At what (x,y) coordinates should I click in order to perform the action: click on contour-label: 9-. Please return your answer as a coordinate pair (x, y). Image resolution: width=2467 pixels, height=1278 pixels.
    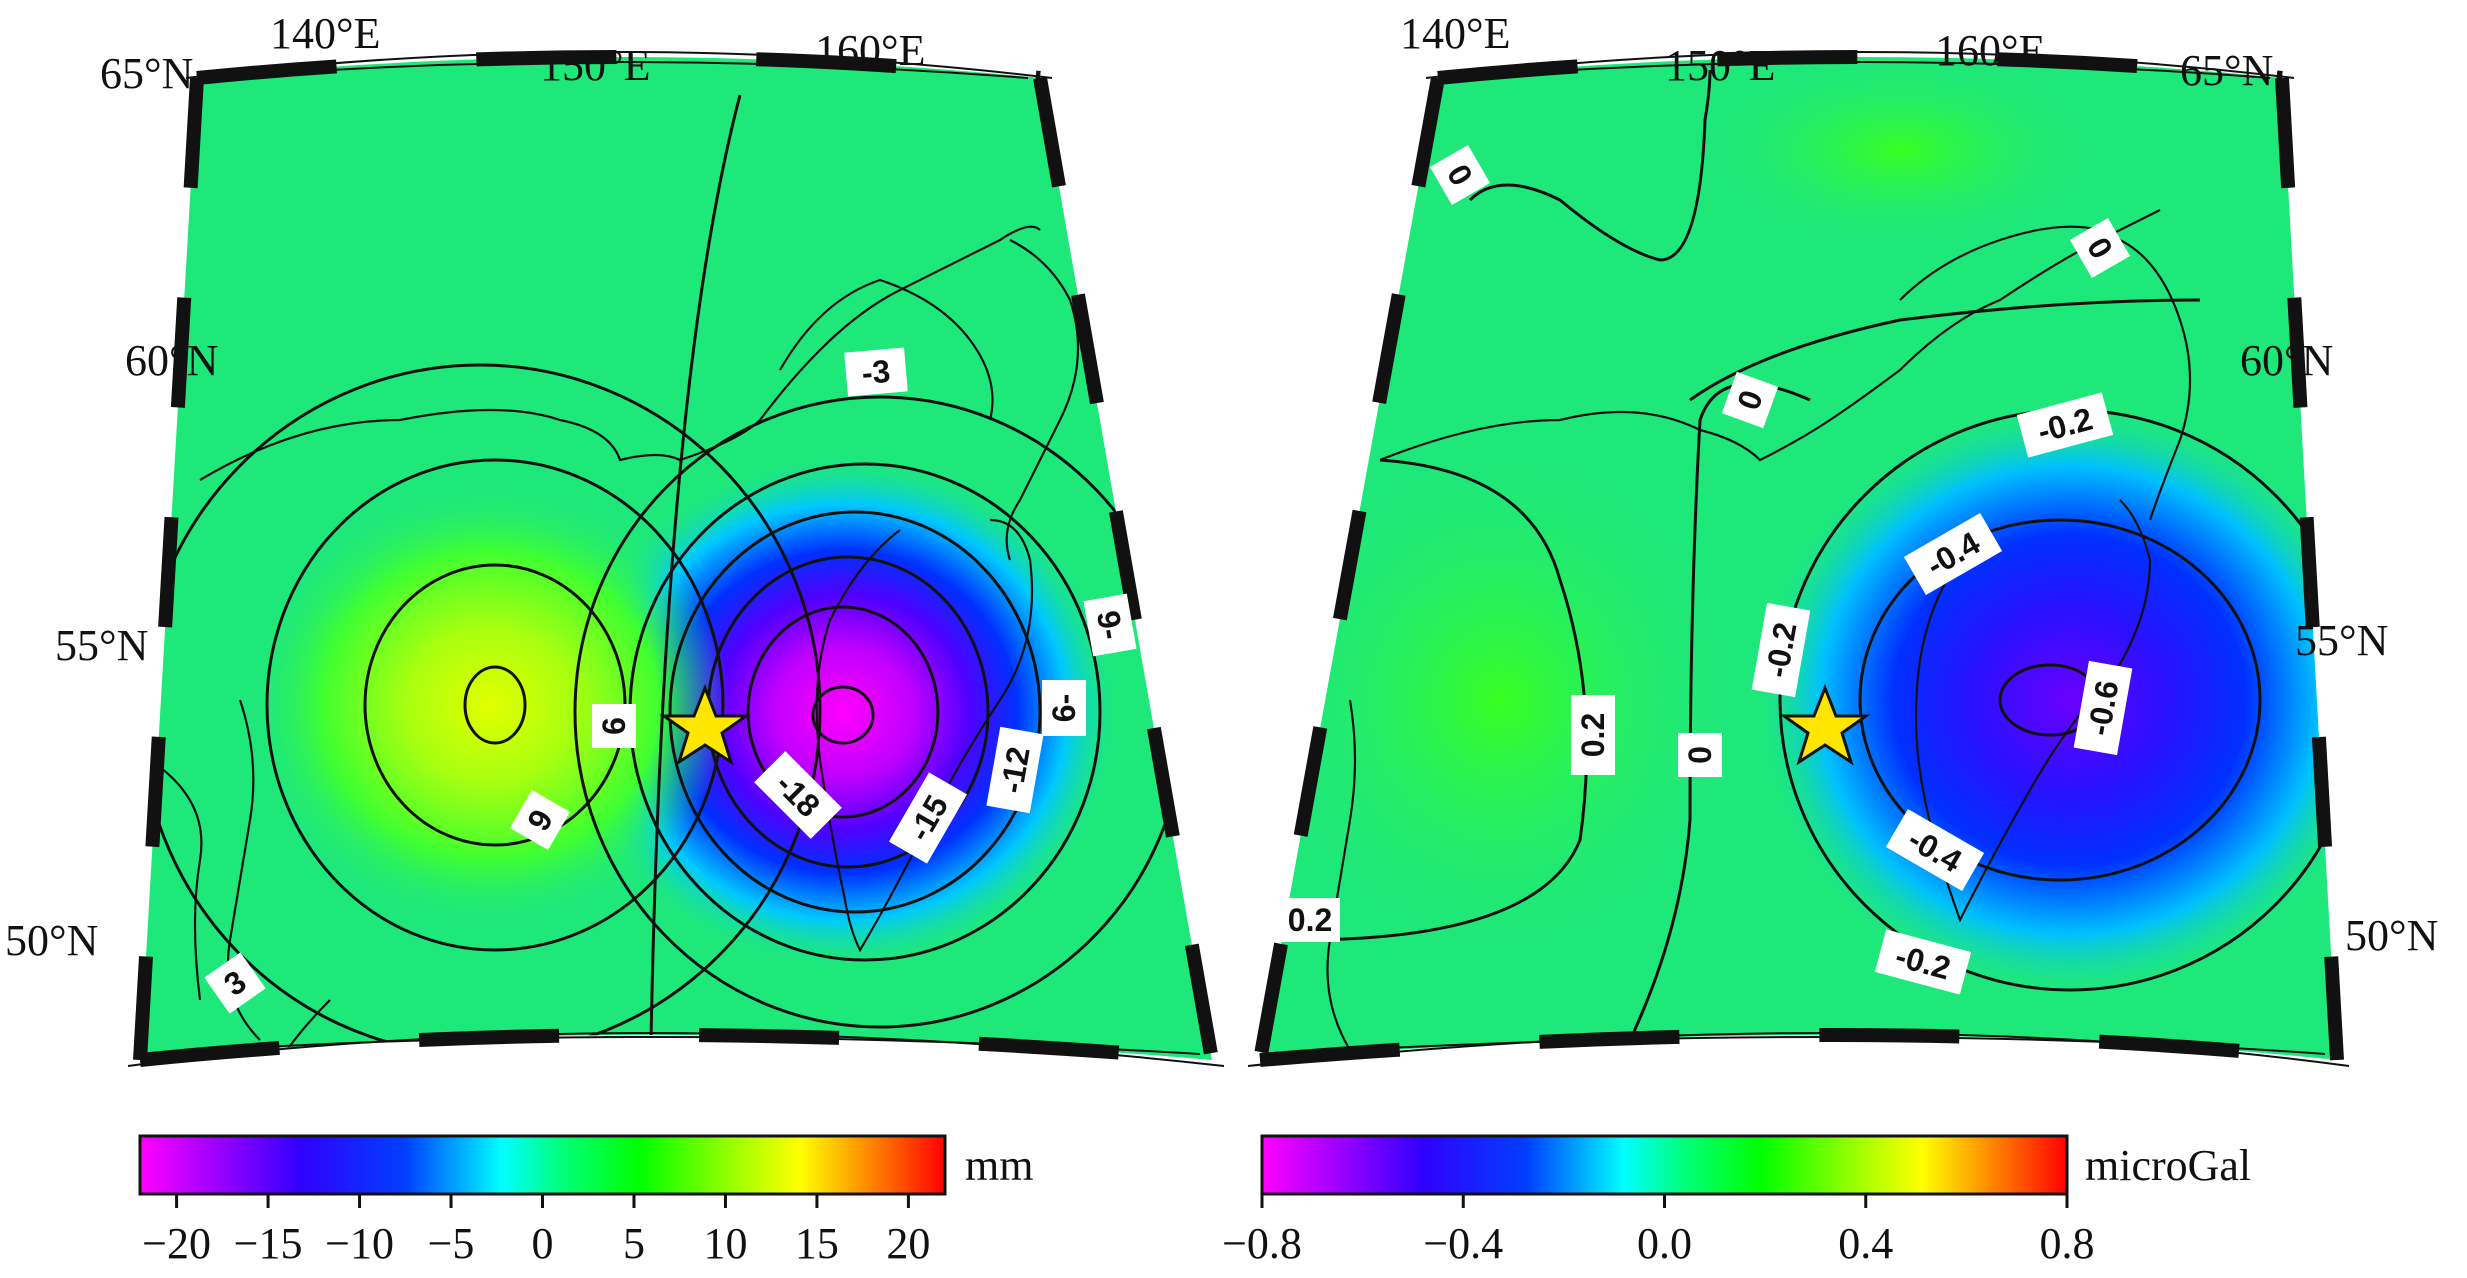
    Looking at the image, I should click on (1110, 625).